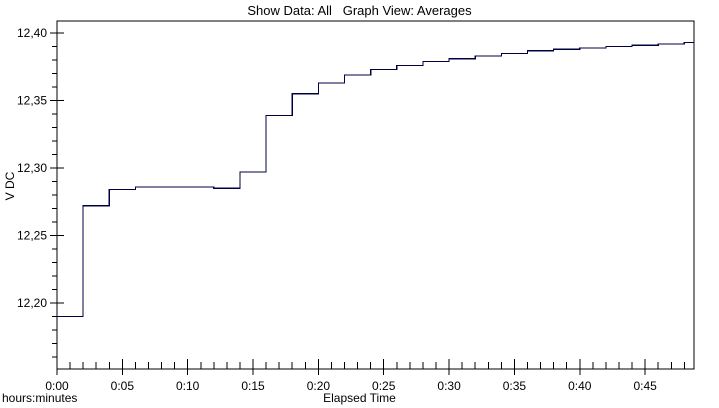 The image size is (719, 408). What do you see at coordinates (351, 386) in the screenshot?
I see `x-axis-tick-labels: 0:00 0:05 0:10 0:15 0:20 0:25 0:30 0:35 0:40 0:45` at bounding box center [351, 386].